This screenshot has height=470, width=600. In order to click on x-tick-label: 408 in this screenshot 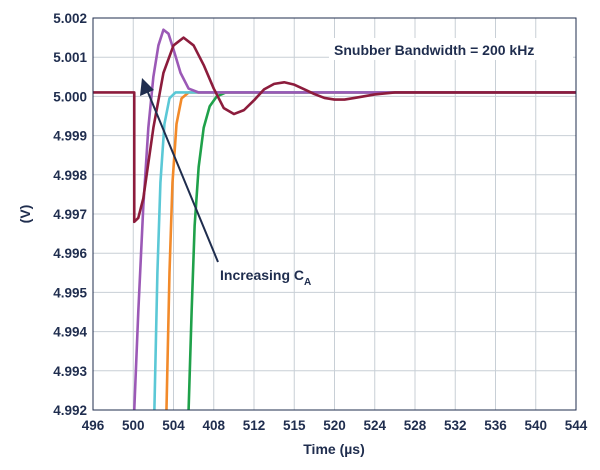, I will do `click(213, 425)`.